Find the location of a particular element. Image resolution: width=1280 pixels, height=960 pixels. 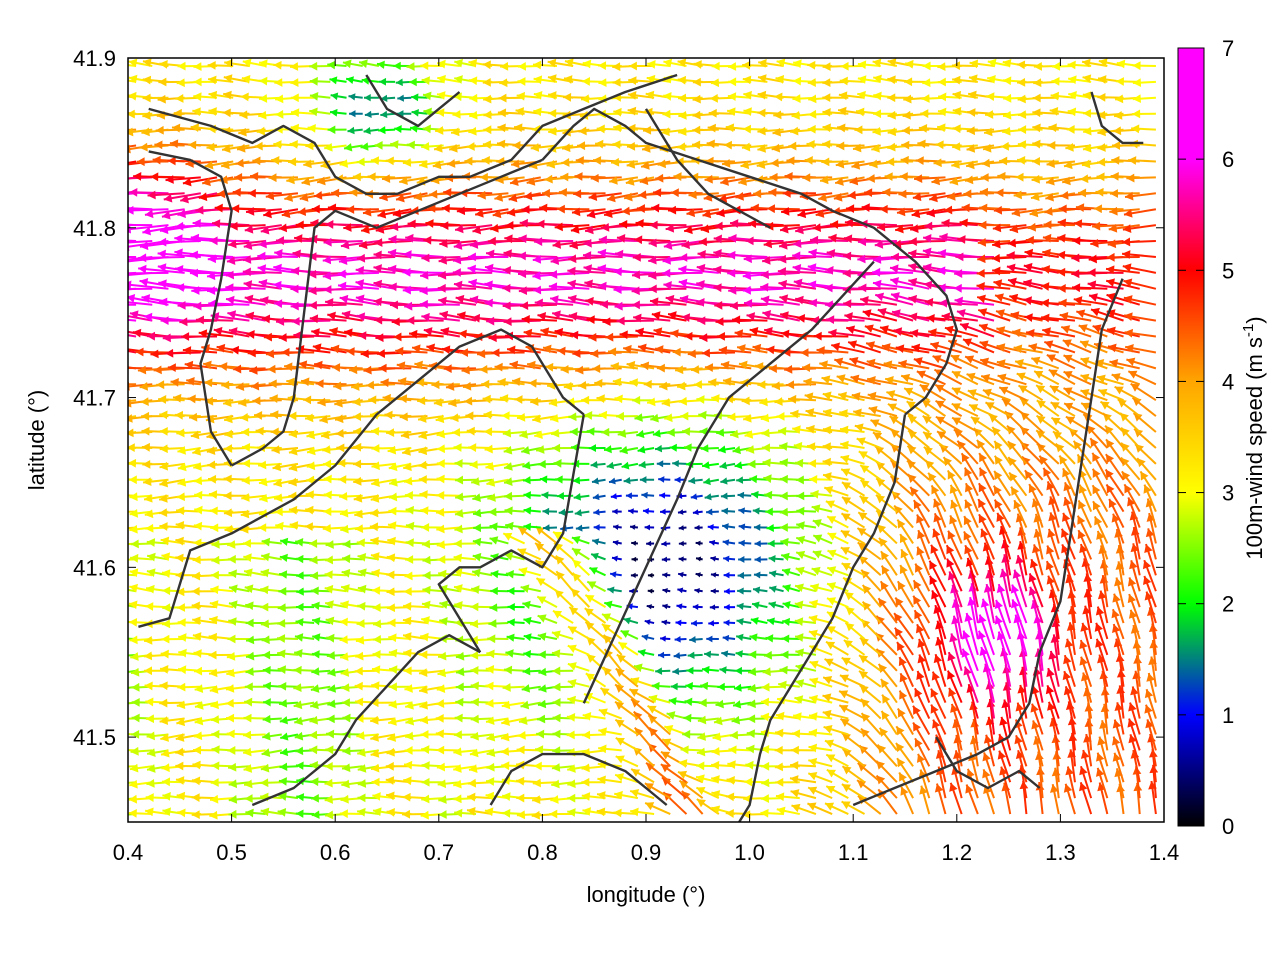

y-tick-label: 41.7 is located at coordinates (94, 398).